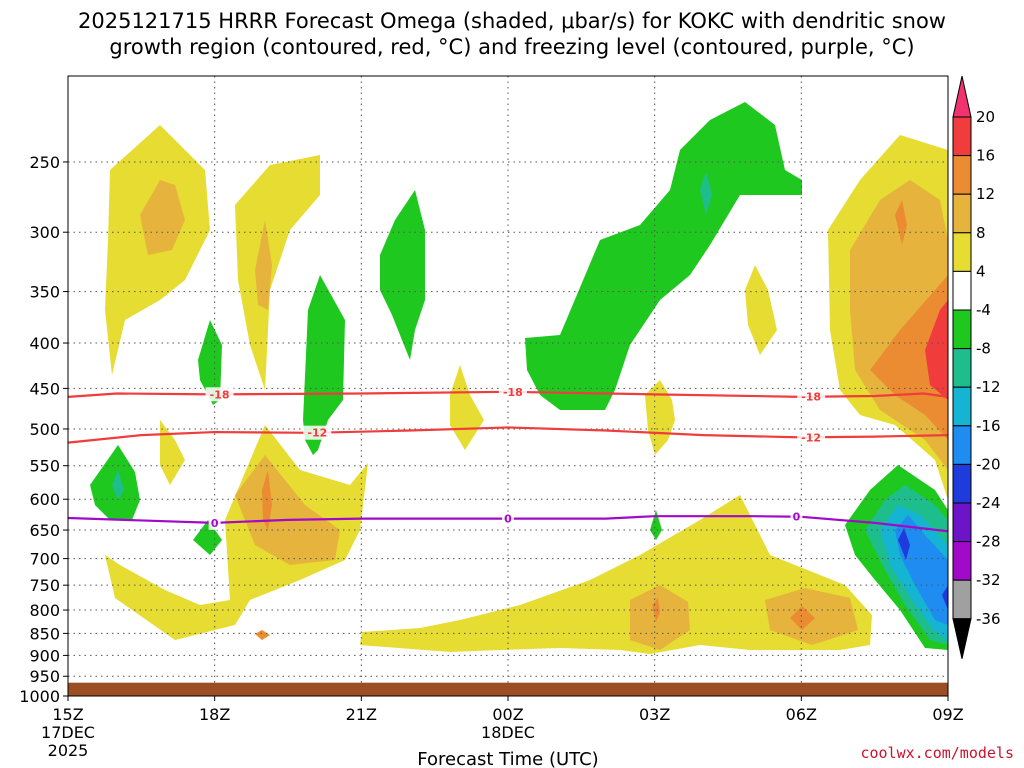  I want to click on y-tick-label-500: 500, so click(44, 429).